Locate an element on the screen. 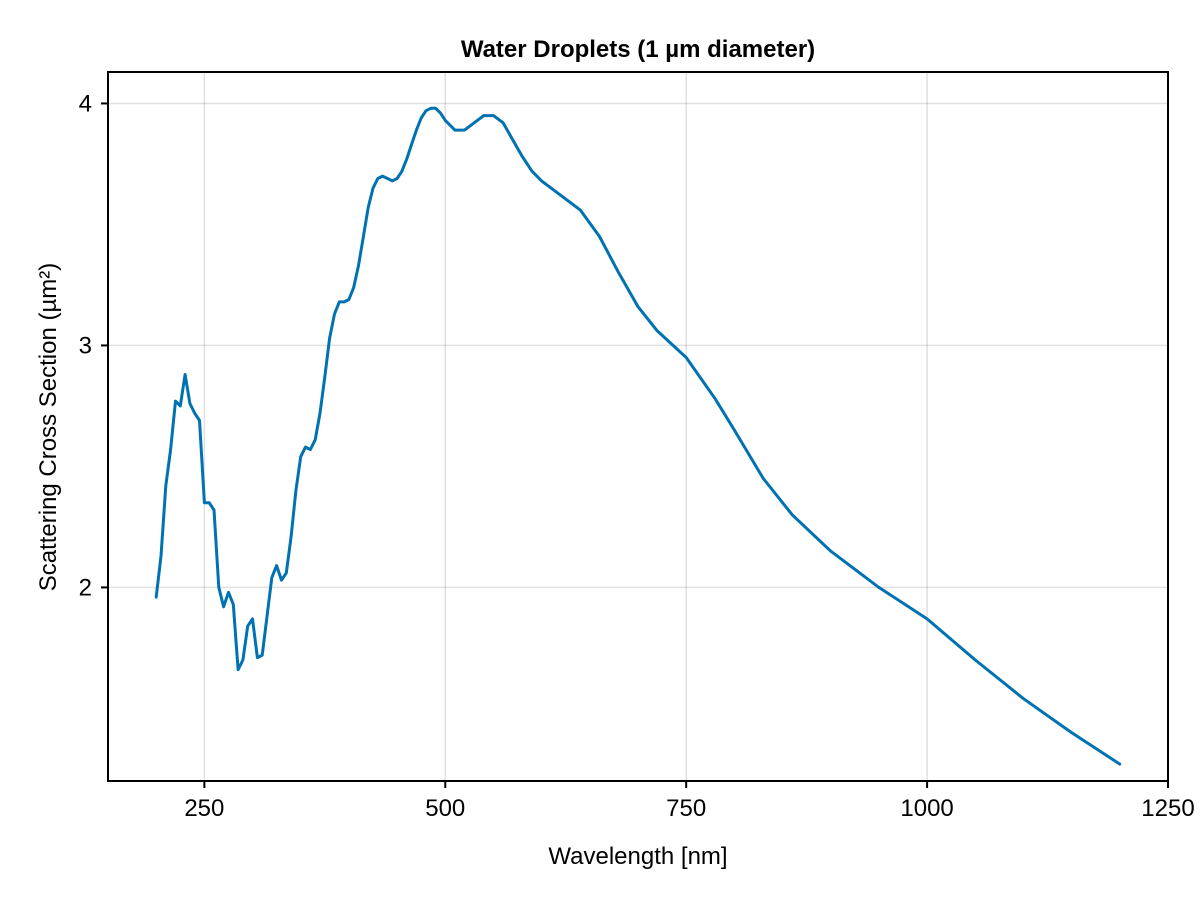 The width and height of the screenshot is (1200, 900). y-tick-label: 3 is located at coordinates (85, 345).